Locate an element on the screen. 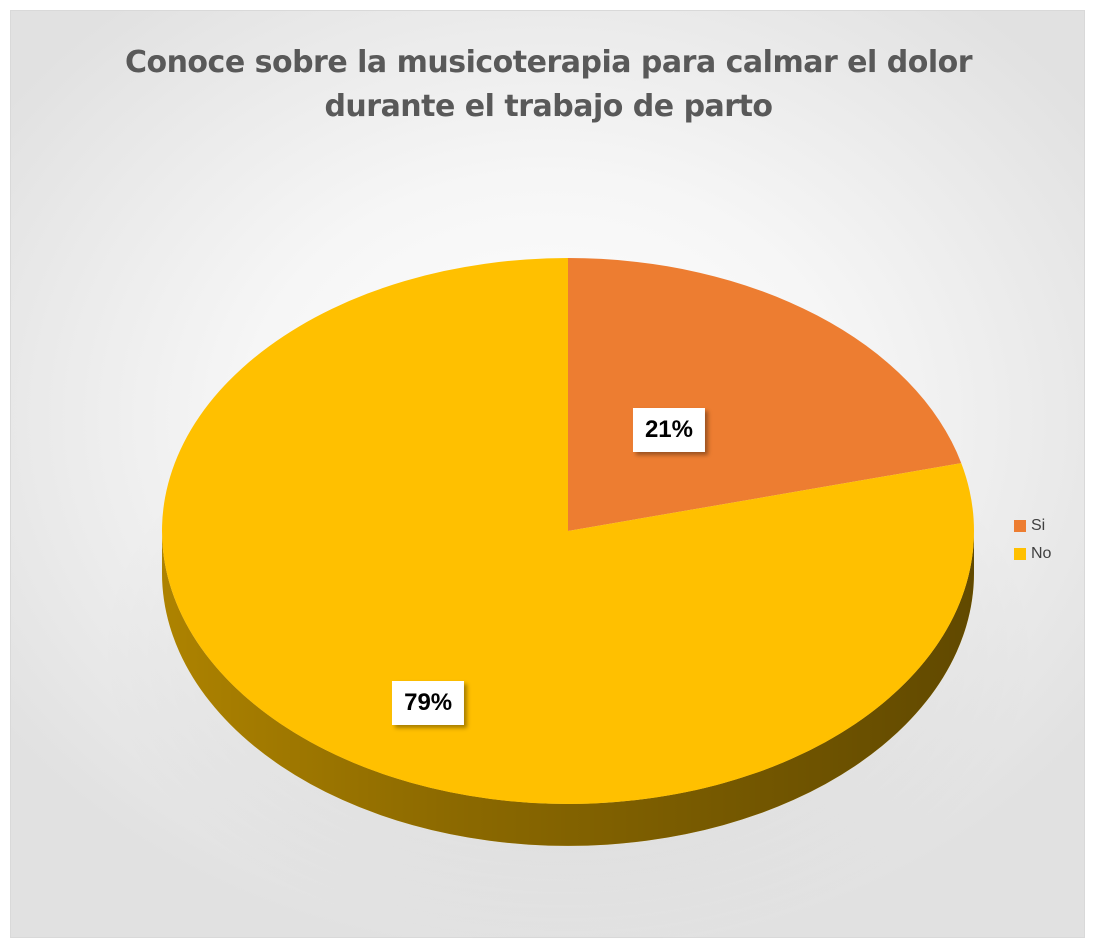  legend-entry-no: No is located at coordinates (1045, 554).